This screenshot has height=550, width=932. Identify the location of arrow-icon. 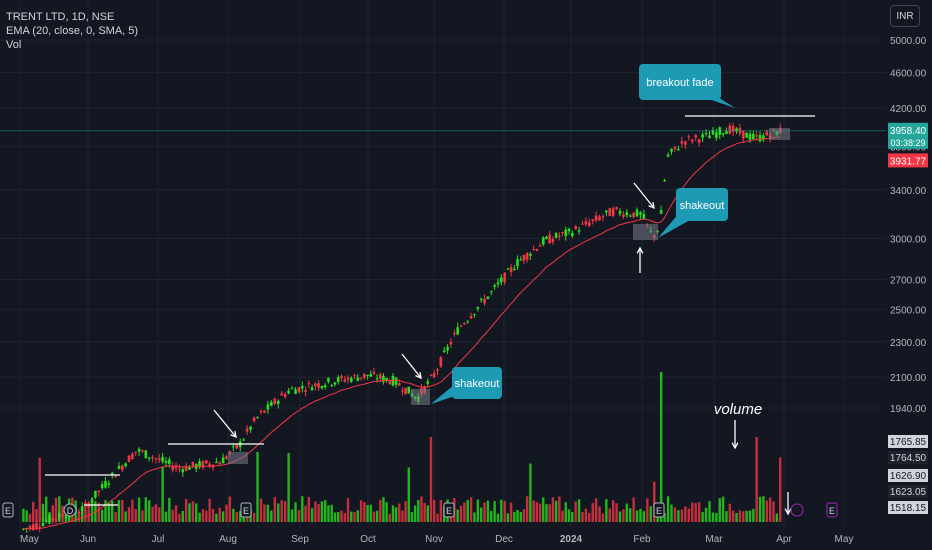
(644, 195).